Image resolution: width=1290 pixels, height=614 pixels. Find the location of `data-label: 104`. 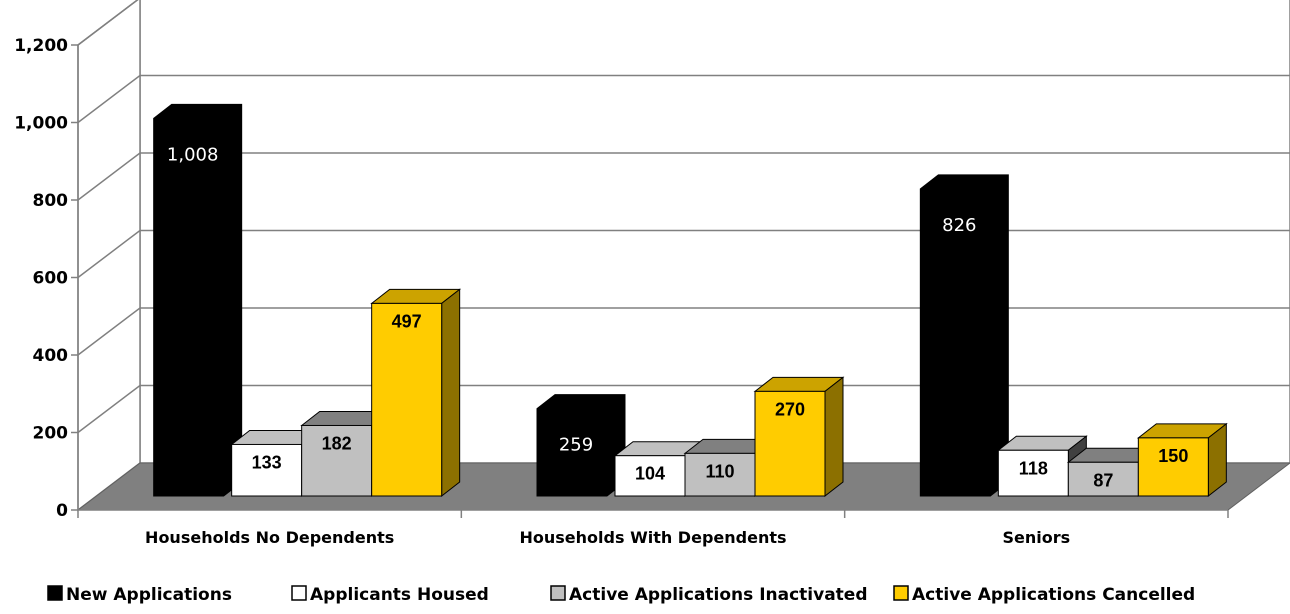

data-label: 104 is located at coordinates (650, 474).